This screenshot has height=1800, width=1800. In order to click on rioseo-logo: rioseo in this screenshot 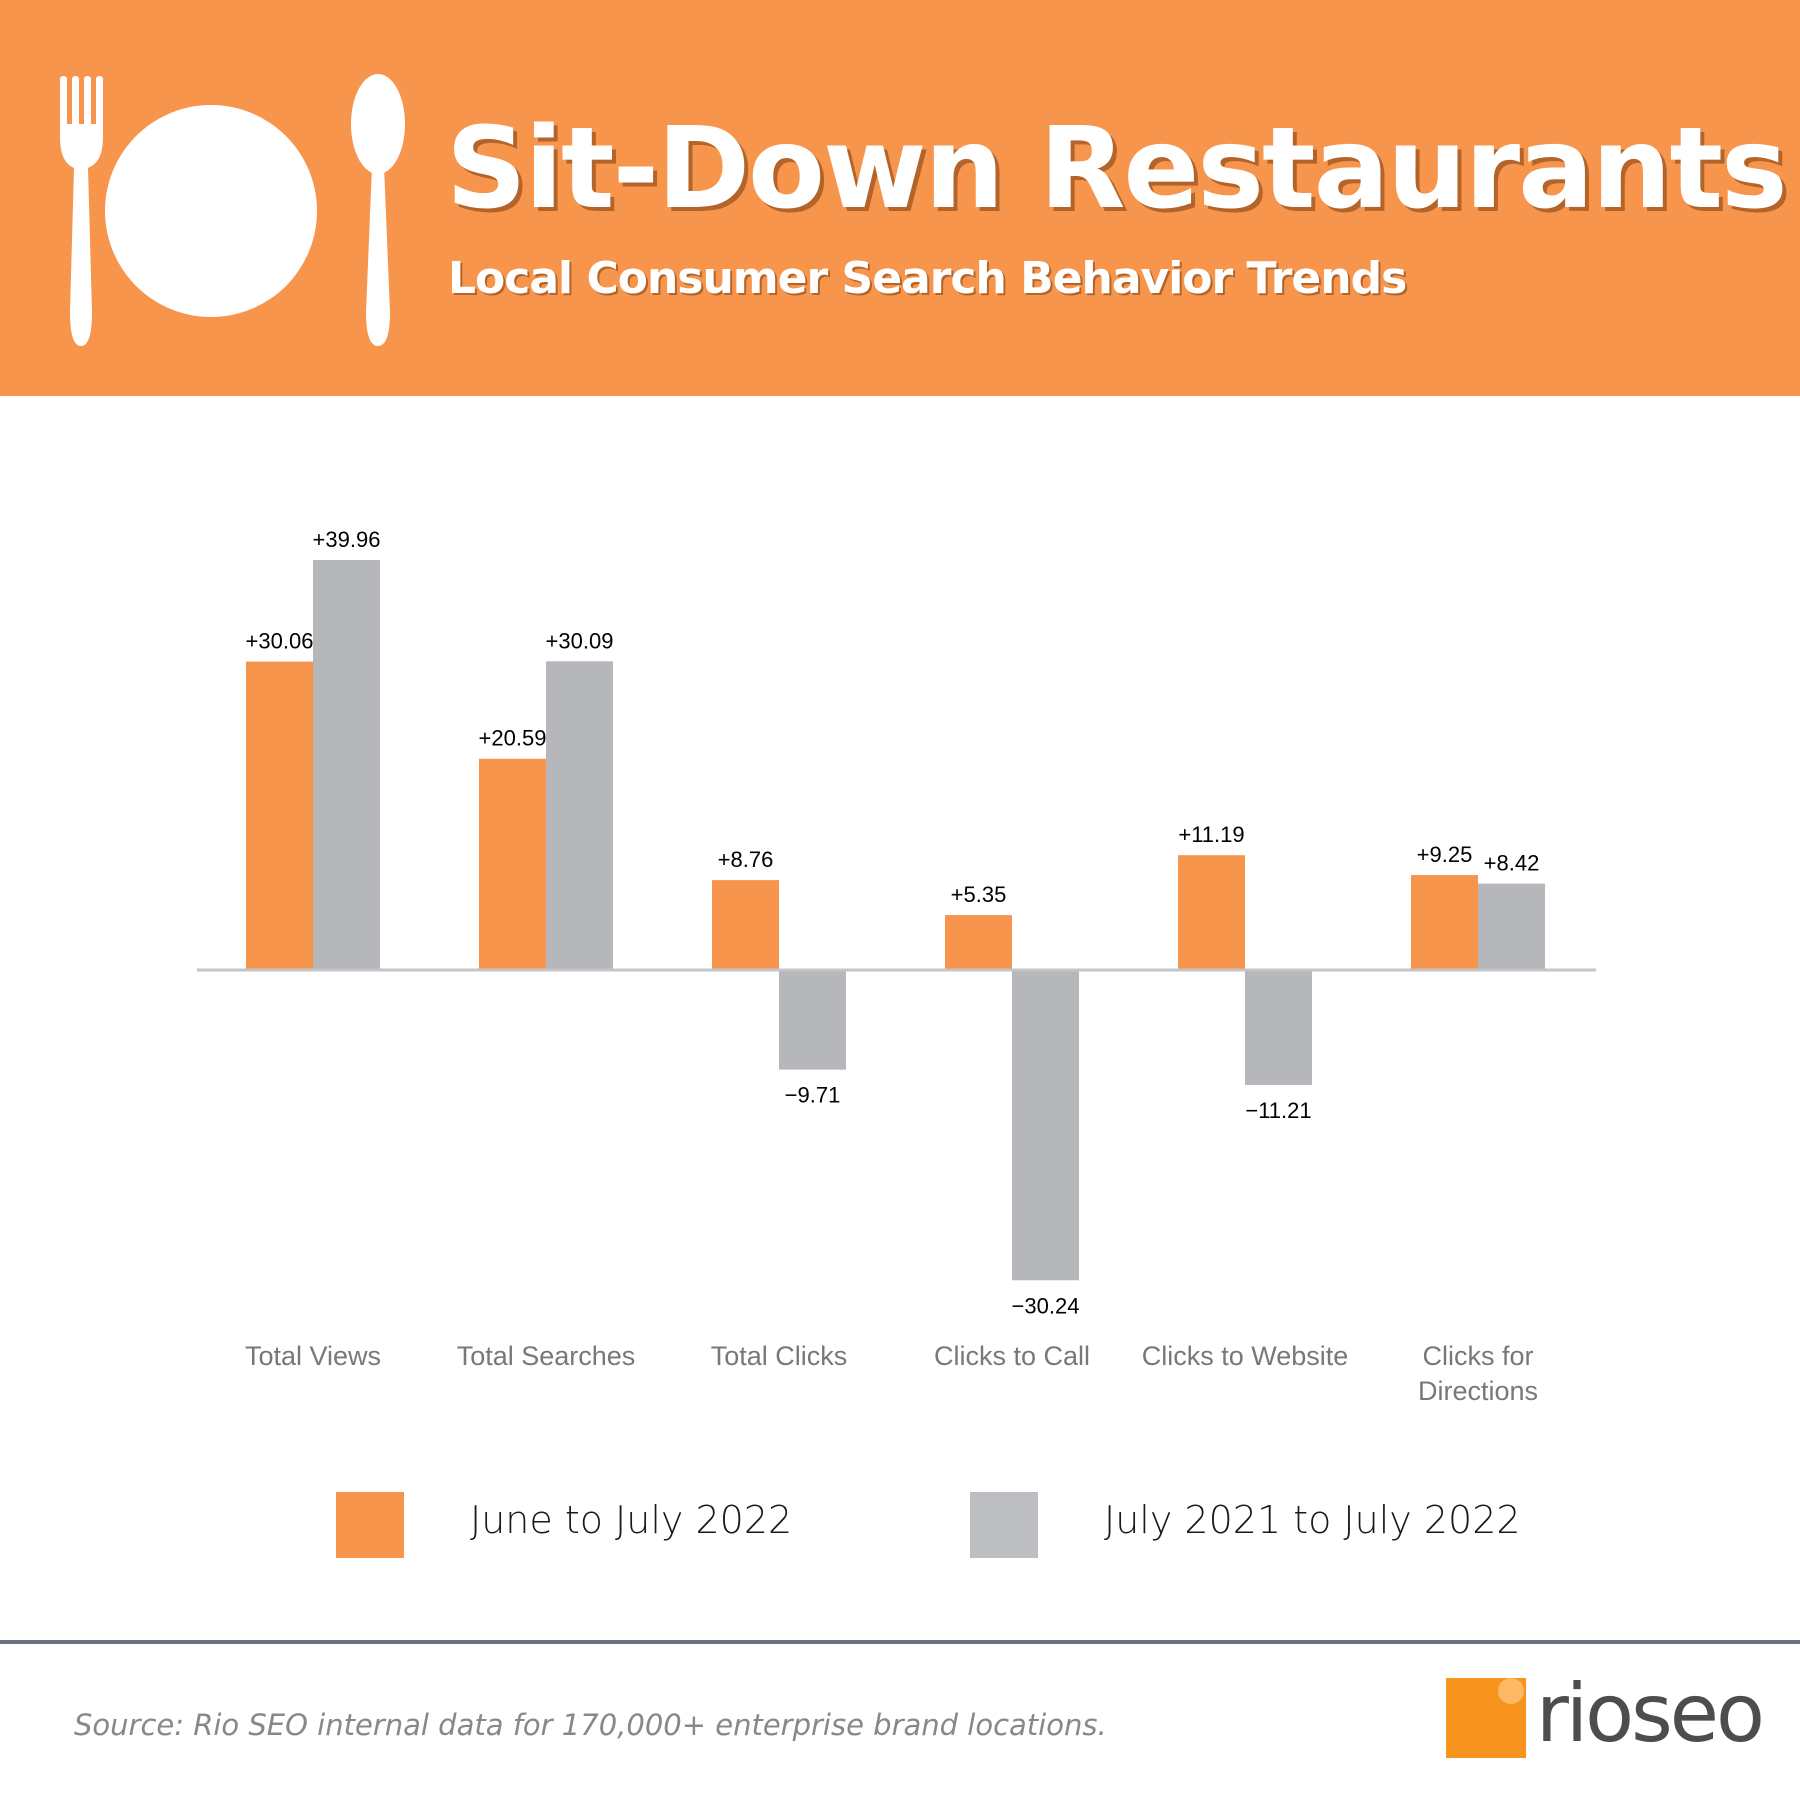, I will do `click(1611, 1725)`.